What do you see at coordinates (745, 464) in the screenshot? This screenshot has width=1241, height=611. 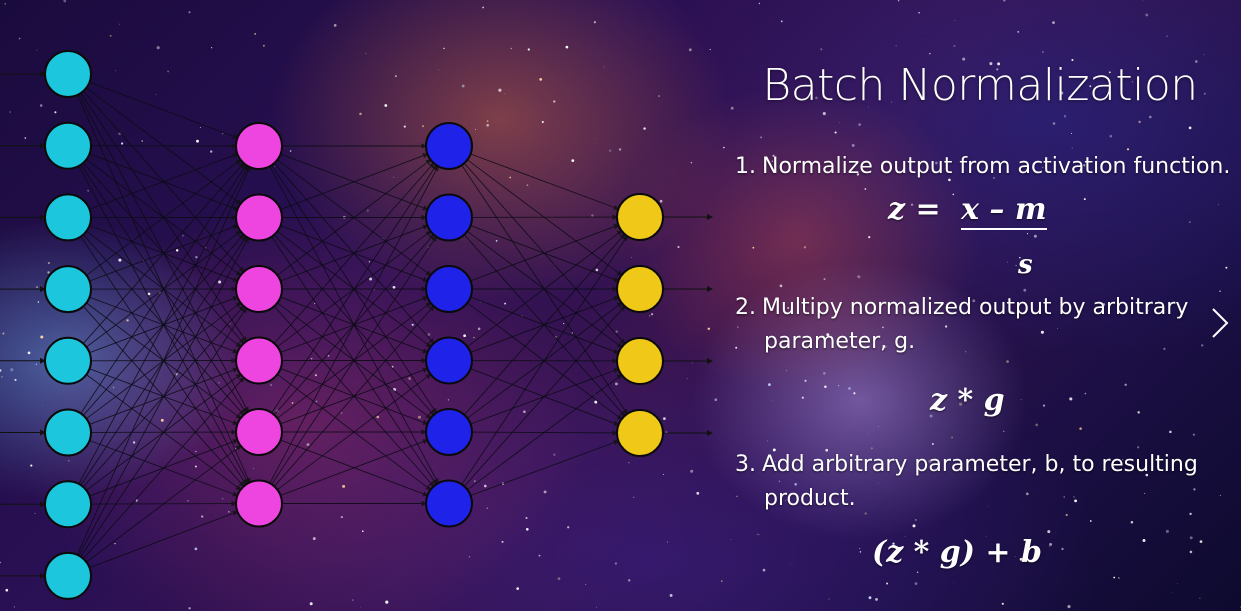 I see `step-3-number: 3.` at bounding box center [745, 464].